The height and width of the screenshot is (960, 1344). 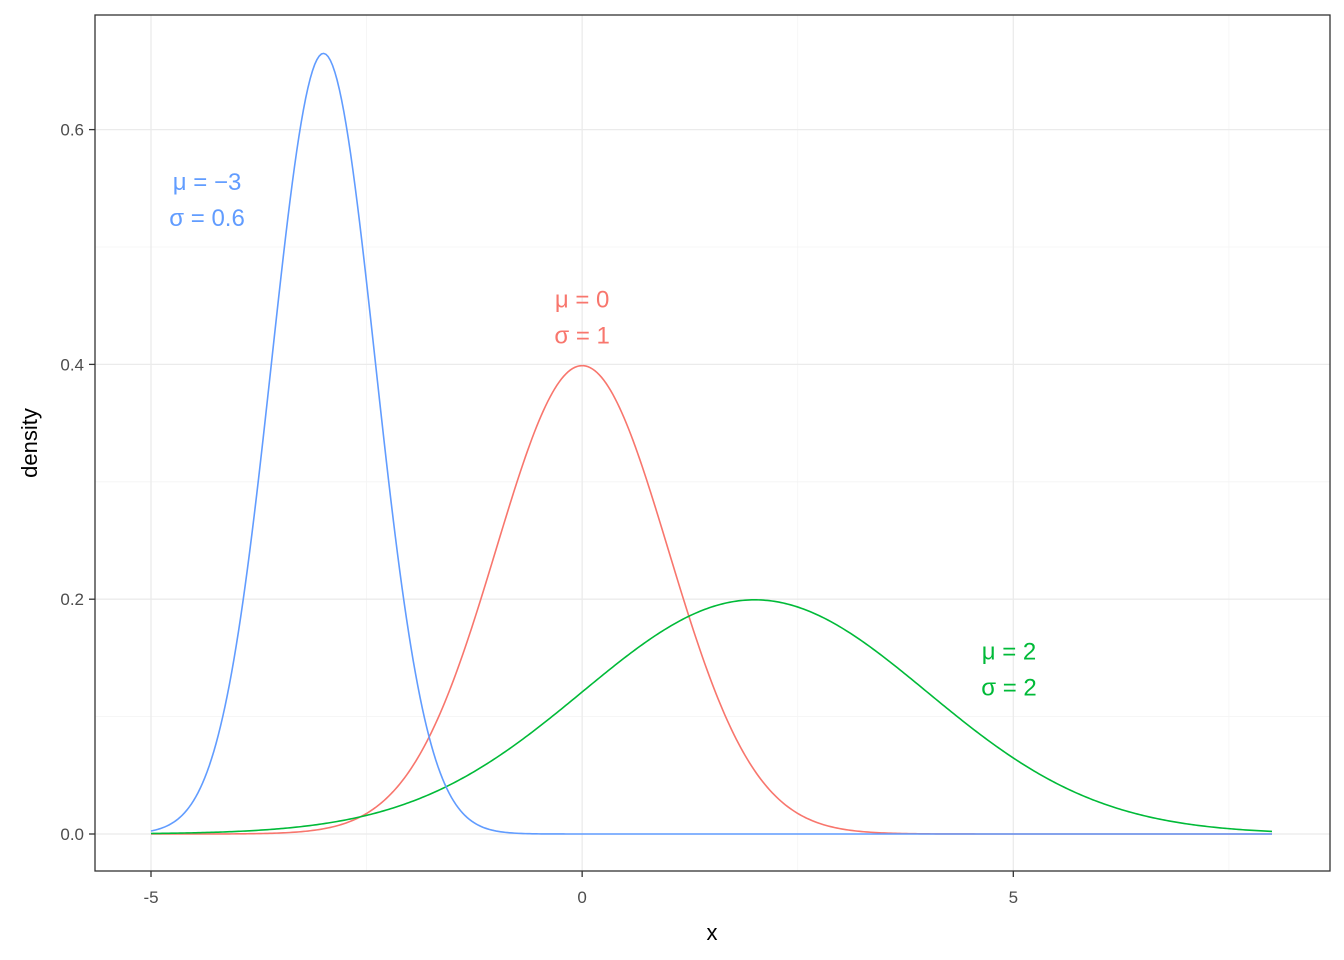 What do you see at coordinates (72, 364) in the screenshot?
I see `y-tick-label: 0.4` at bounding box center [72, 364].